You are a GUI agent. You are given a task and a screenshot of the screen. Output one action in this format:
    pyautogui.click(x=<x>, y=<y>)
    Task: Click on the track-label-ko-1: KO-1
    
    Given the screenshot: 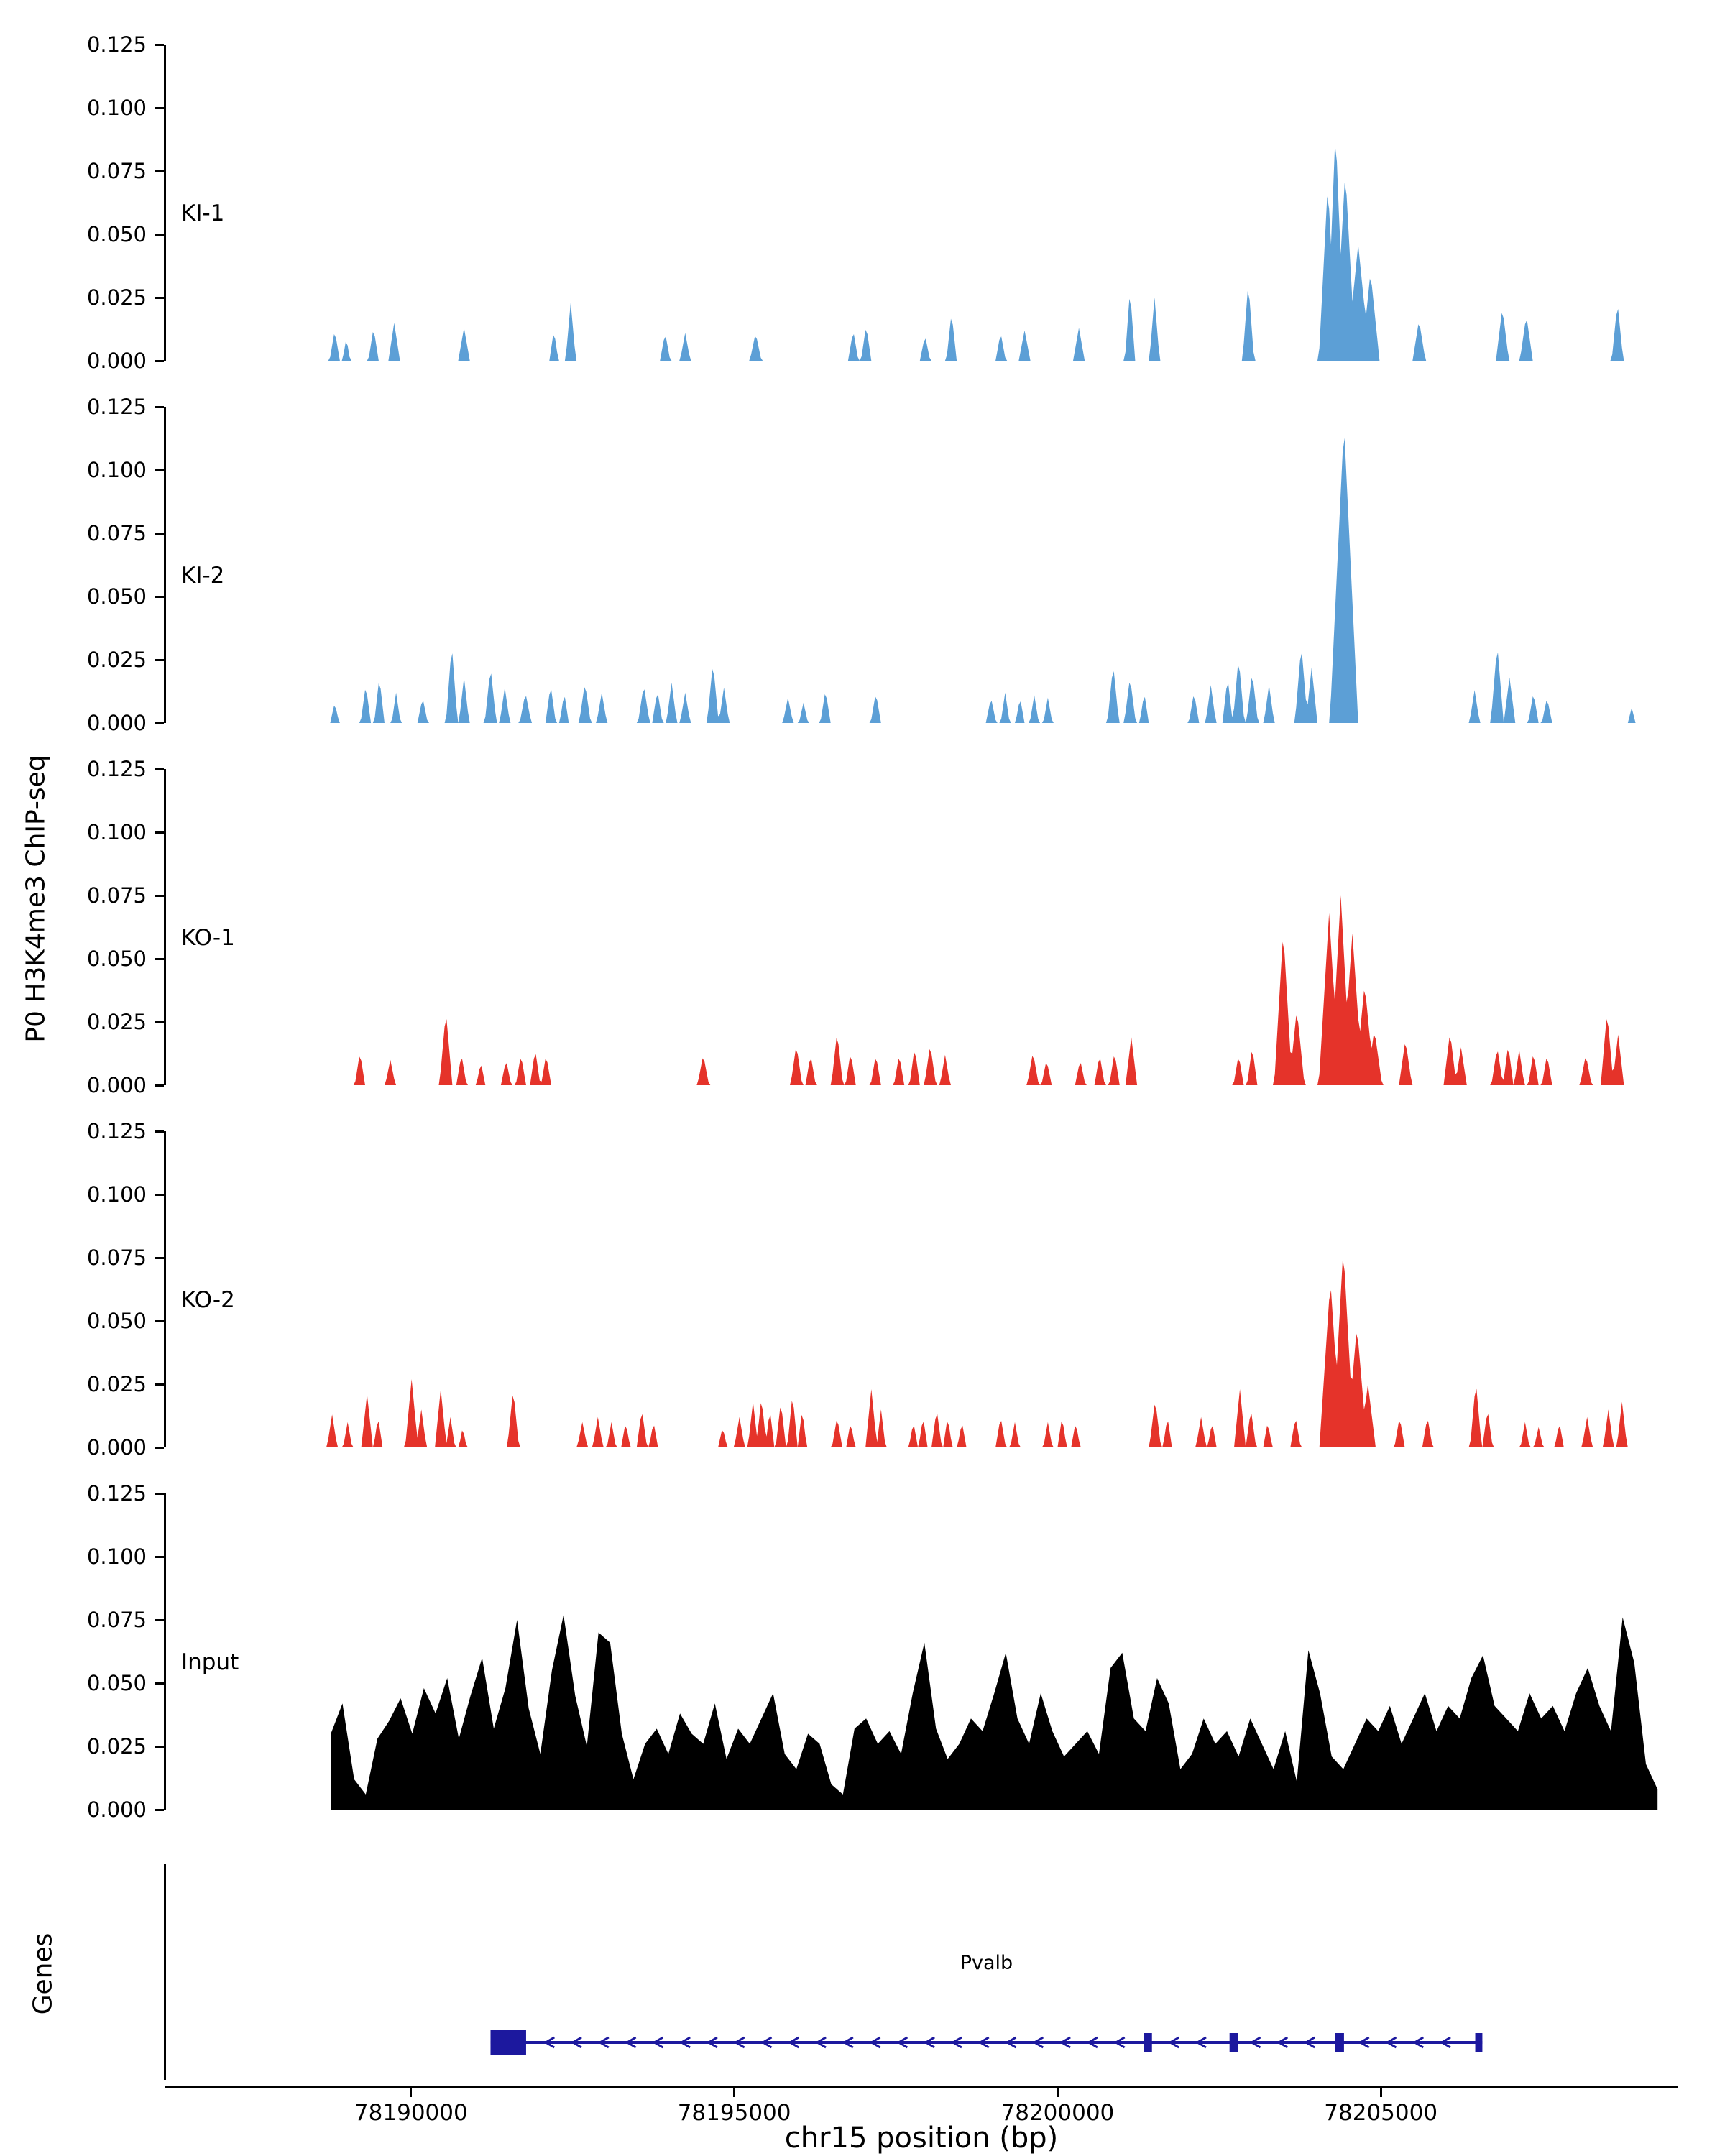 What is the action you would take?
    pyautogui.click(x=208, y=938)
    